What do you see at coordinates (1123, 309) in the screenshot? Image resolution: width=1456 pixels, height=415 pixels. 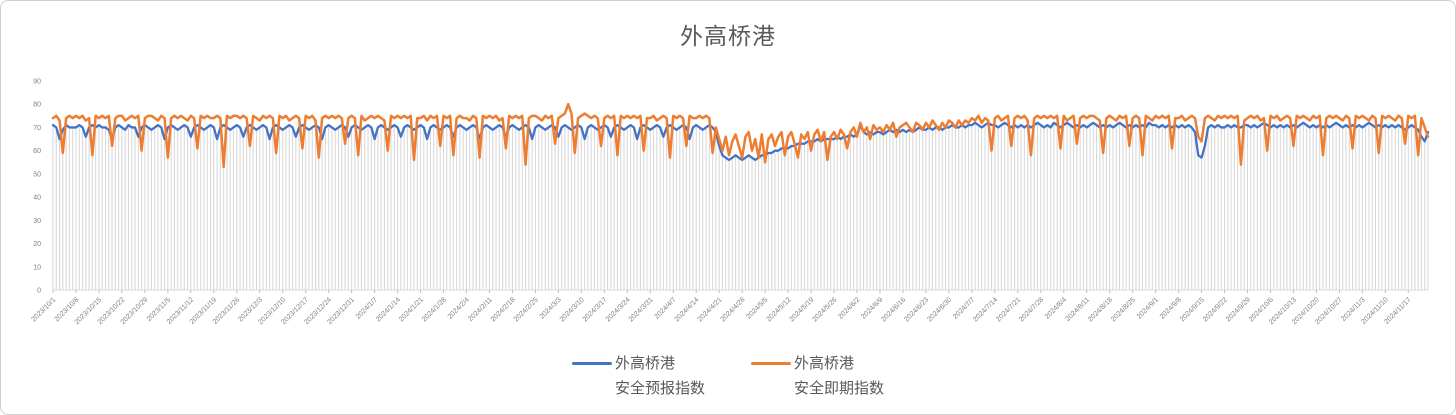 I see `x-tick-label: 2024/8/25` at bounding box center [1123, 309].